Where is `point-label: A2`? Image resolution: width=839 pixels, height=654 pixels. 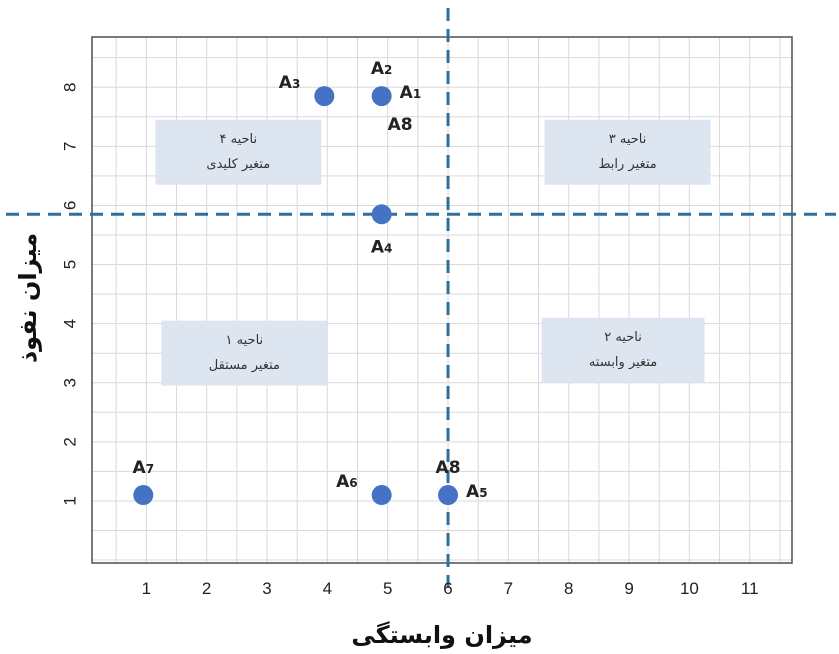
point-label: A2 is located at coordinates (382, 69).